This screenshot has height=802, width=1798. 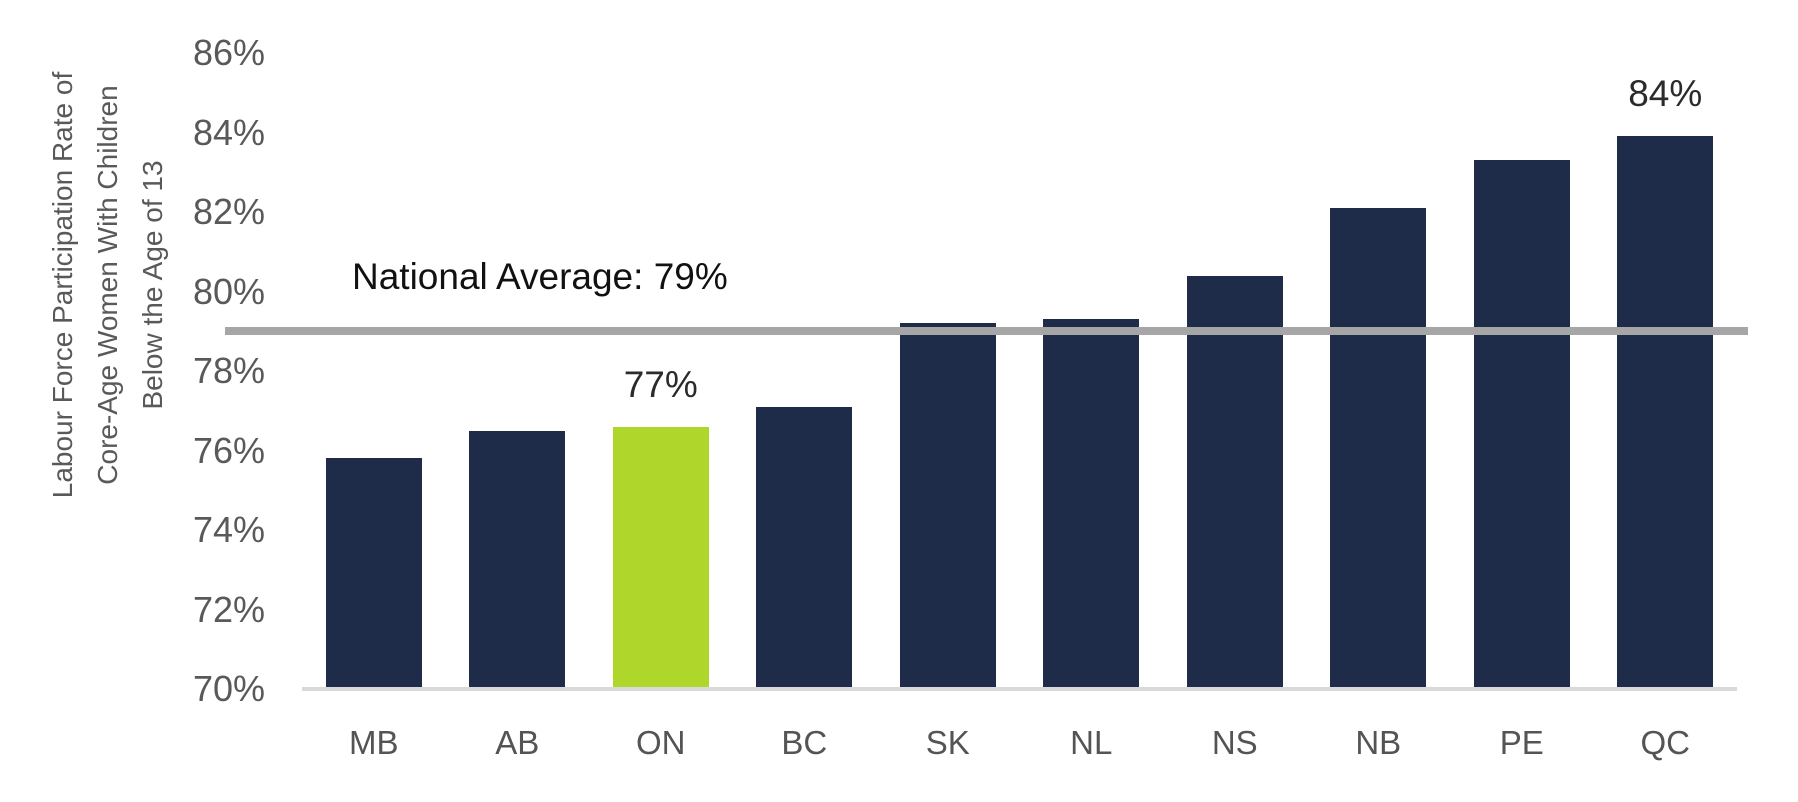 I want to click on bar-on, so click(x=660, y=557).